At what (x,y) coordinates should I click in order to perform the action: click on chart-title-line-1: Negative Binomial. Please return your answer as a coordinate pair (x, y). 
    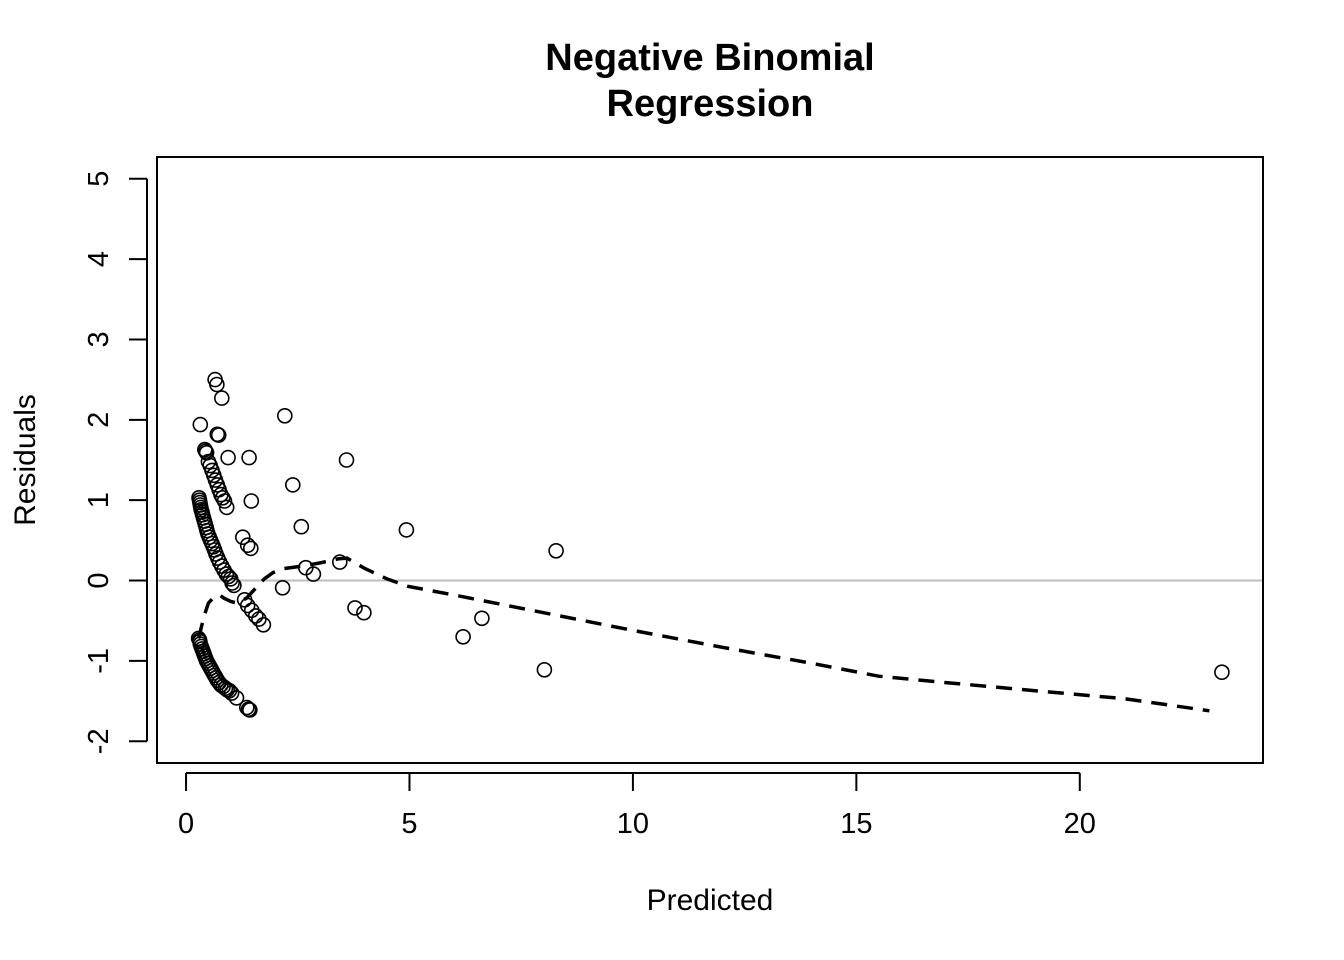
    Looking at the image, I should click on (709, 58).